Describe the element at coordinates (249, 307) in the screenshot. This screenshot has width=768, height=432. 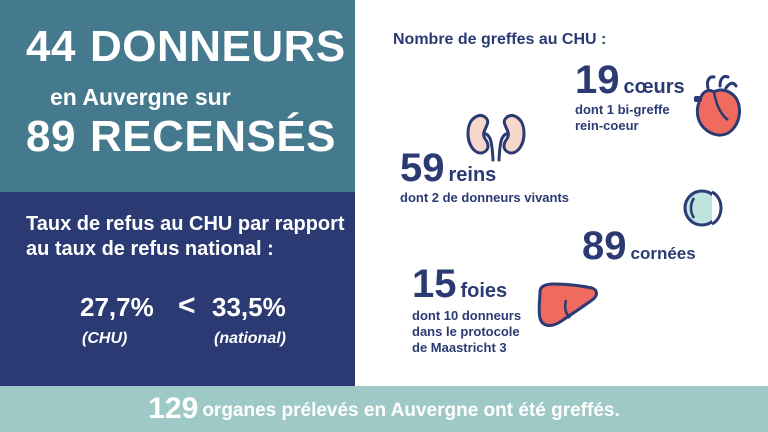
I see `national-rate-value: 33,5%` at that location.